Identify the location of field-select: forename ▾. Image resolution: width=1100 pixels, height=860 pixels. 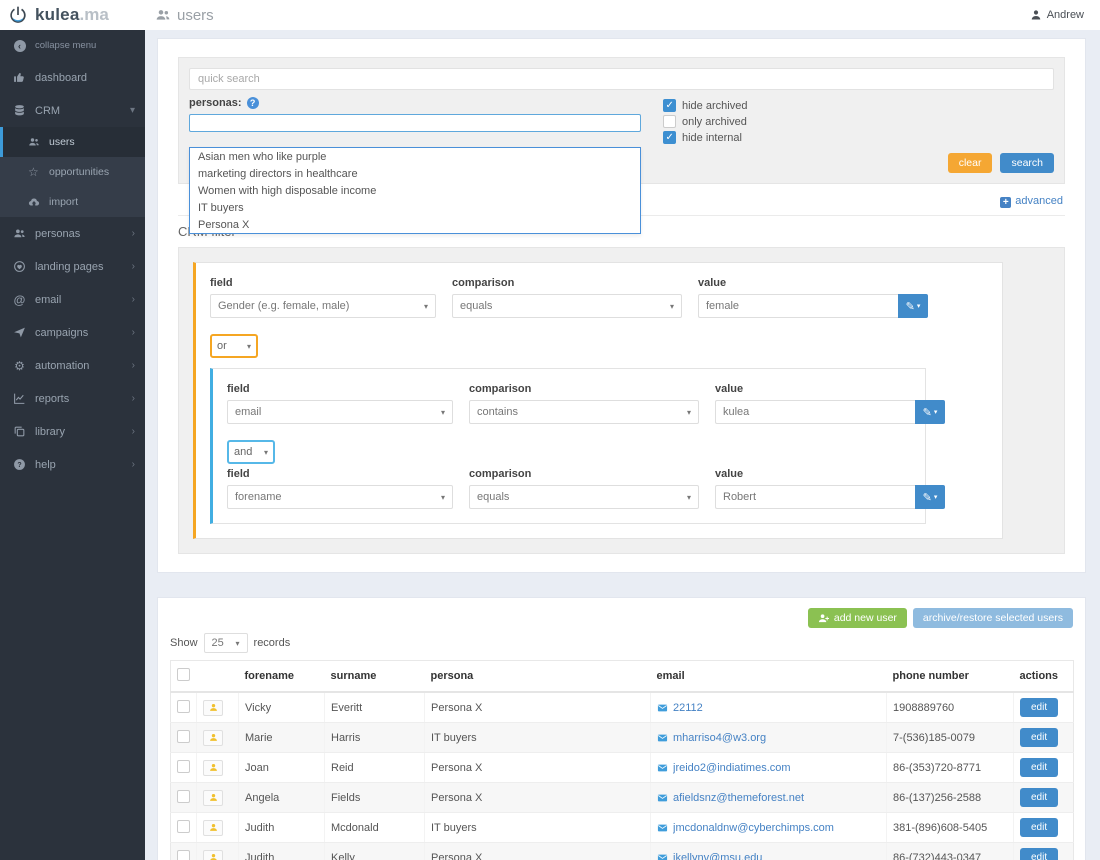
(340, 497).